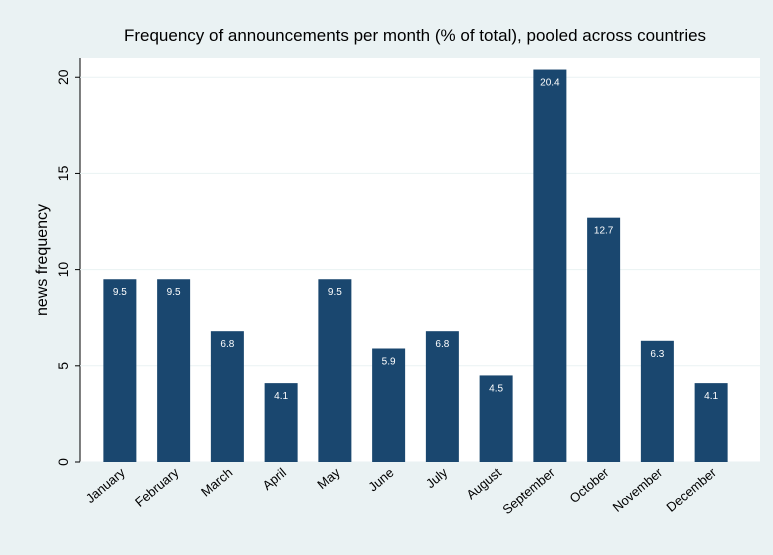 The width and height of the screenshot is (773, 555). I want to click on y-tick-label: 15, so click(63, 173).